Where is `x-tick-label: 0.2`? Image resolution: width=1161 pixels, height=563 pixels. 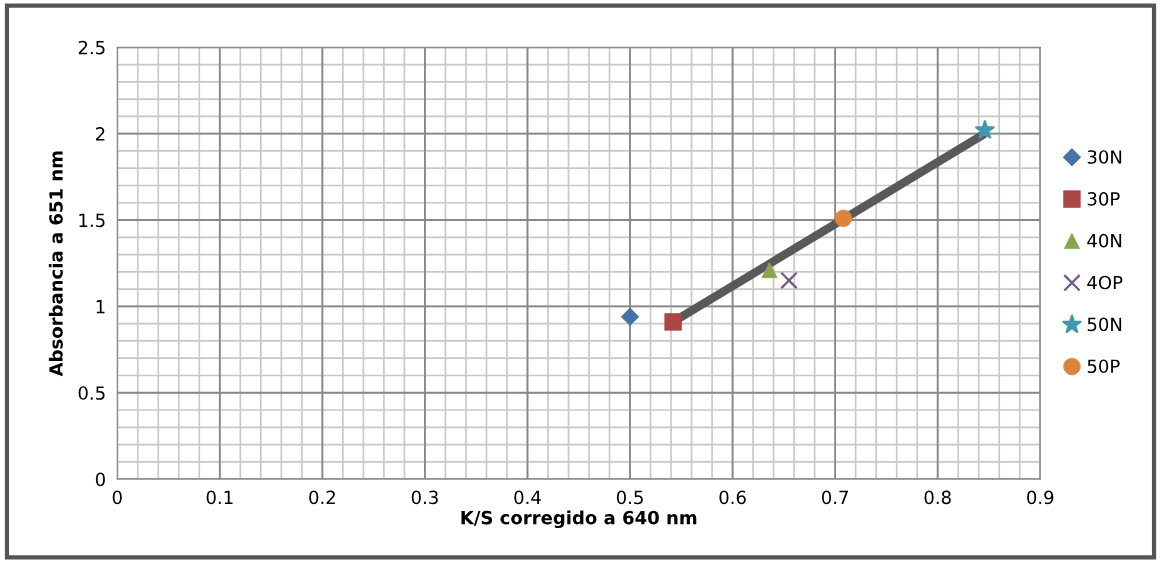 x-tick-label: 0.2 is located at coordinates (322, 497).